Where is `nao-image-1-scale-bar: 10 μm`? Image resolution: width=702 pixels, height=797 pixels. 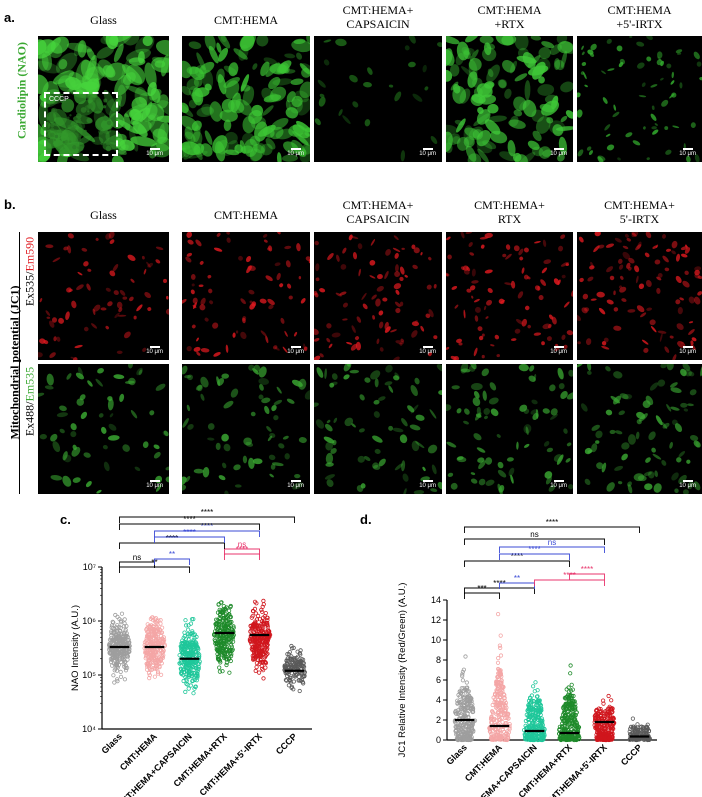
nao-image-1-scale-bar: 10 μm is located at coordinates (295, 153).